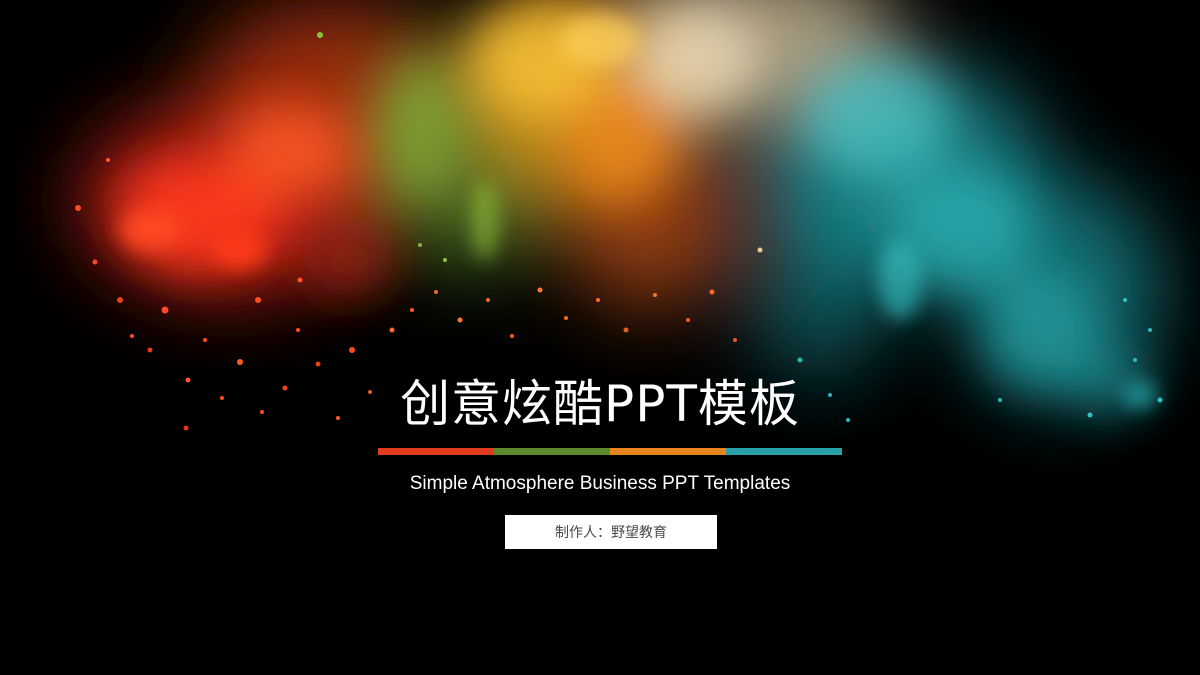 Image resolution: width=1200 pixels, height=675 pixels. Describe the element at coordinates (600, 483) in the screenshot. I see `slide-subtitle: Simple Atmosphere Business PPT Templates` at that location.